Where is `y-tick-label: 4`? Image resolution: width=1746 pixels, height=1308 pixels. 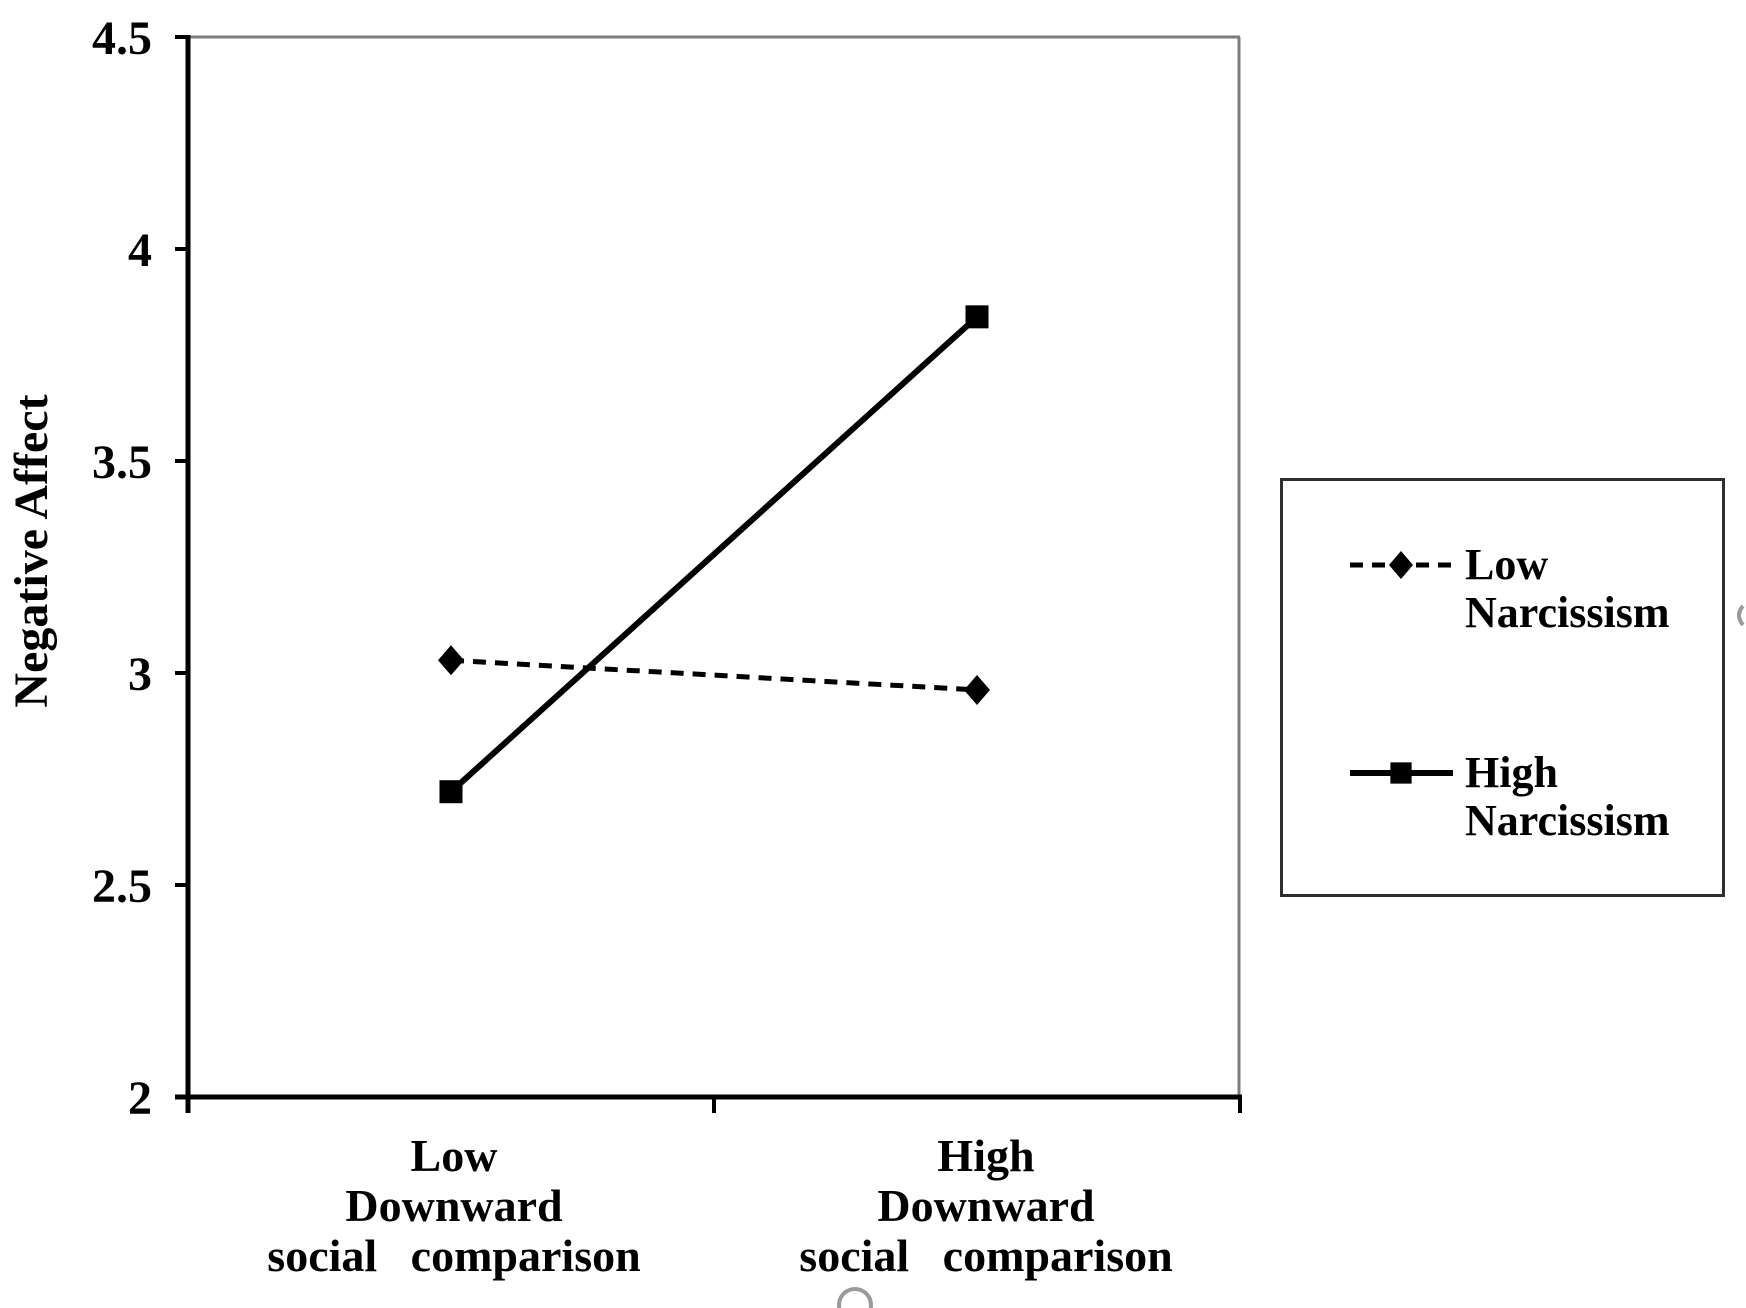 y-tick-label: 4 is located at coordinates (140, 250).